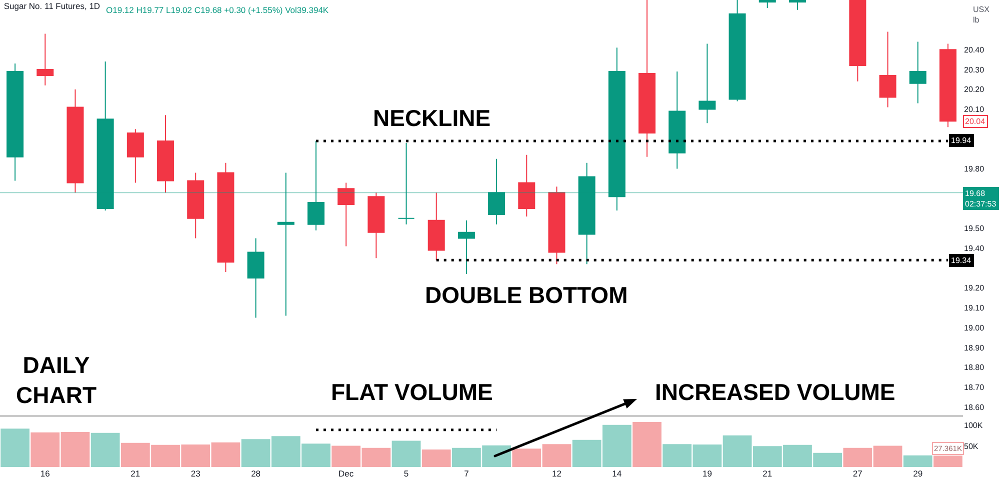  I want to click on y-tick-label: 18.70, so click(974, 387).